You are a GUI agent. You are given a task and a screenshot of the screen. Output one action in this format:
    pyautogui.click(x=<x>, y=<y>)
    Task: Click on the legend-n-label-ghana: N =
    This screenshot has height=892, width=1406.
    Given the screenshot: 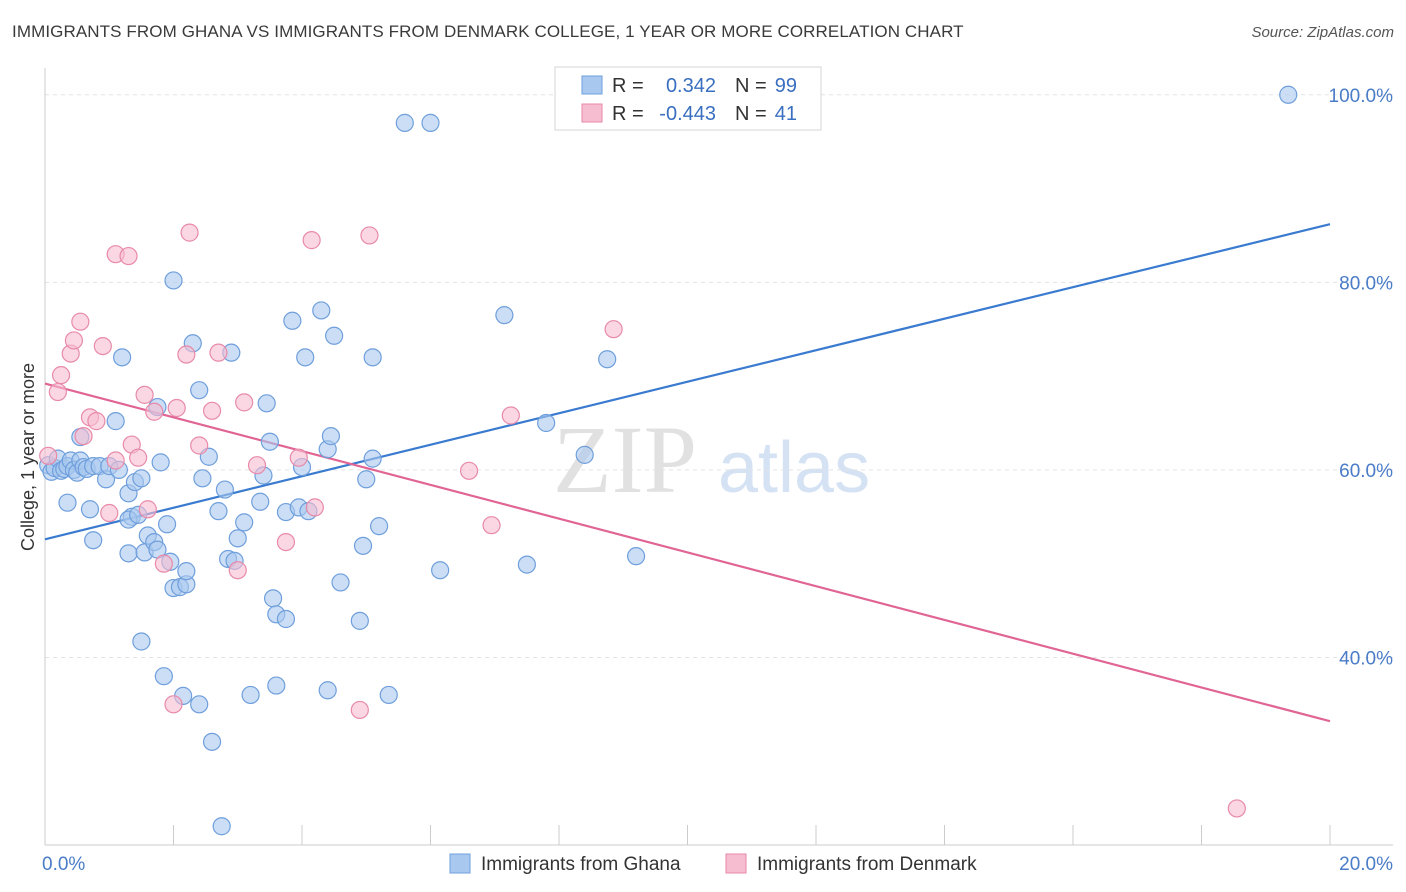 What is the action you would take?
    pyautogui.click(x=751, y=86)
    